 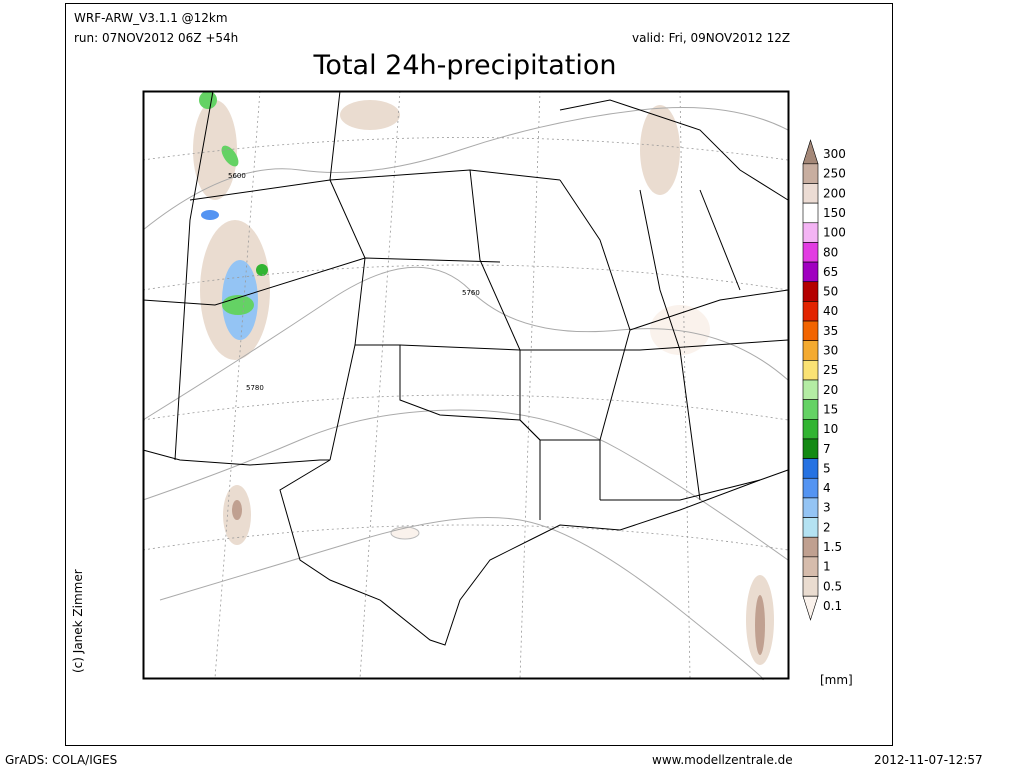 I want to click on footer-left: GrADS: COLA/IGES, so click(x=61, y=760).